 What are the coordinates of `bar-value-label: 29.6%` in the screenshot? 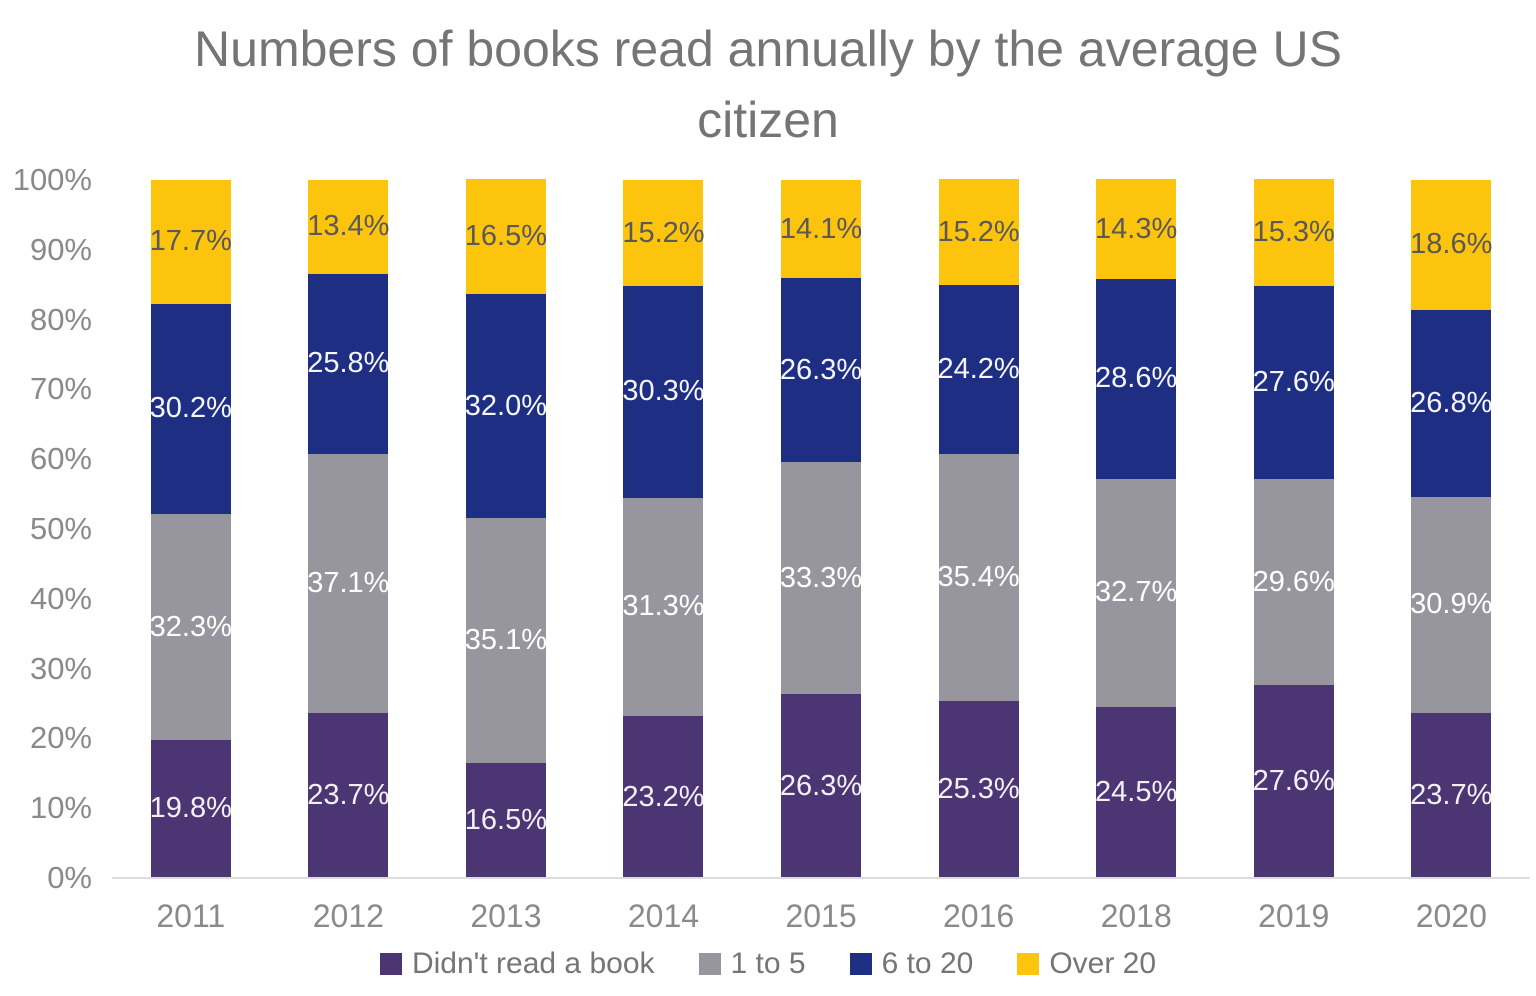 It's located at (1293, 581).